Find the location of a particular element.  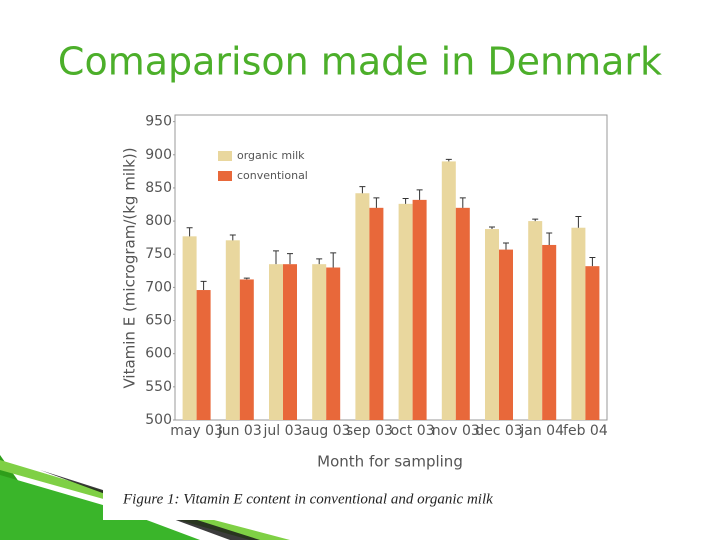

x-tick-label: nov 03 is located at coordinates (456, 431).